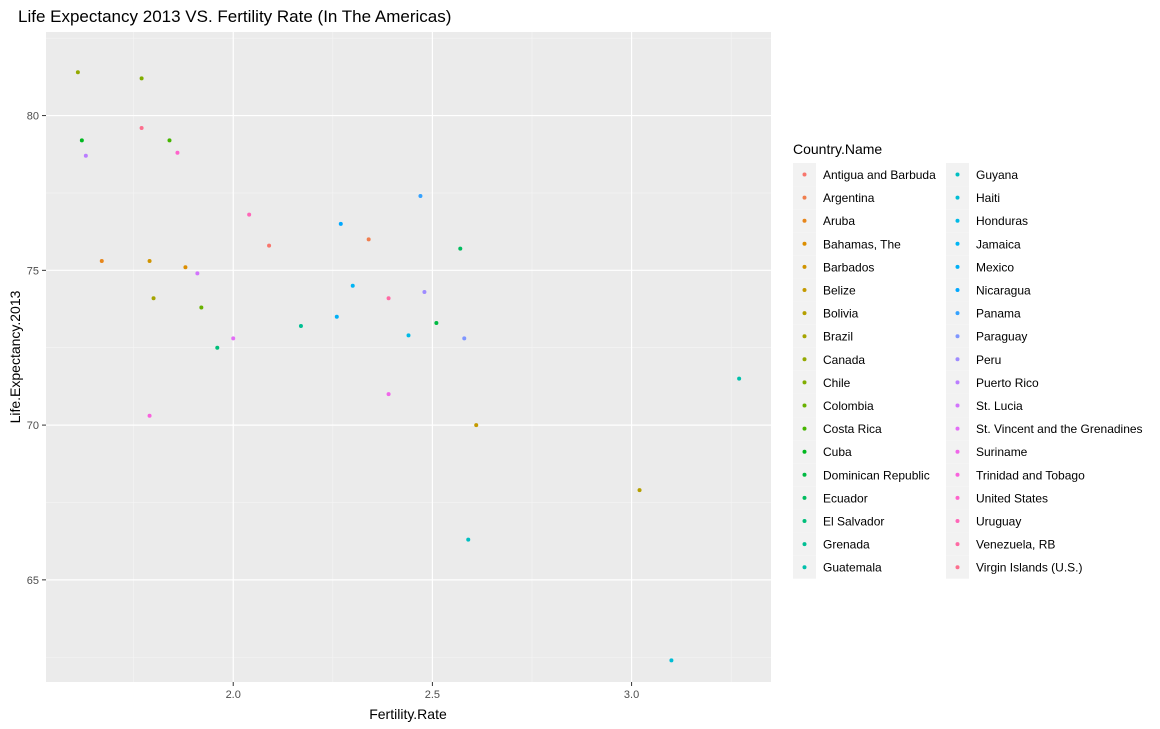 Image resolution: width=1160 pixels, height=729 pixels. What do you see at coordinates (839, 221) in the screenshot?
I see `legend-label: Aruba` at bounding box center [839, 221].